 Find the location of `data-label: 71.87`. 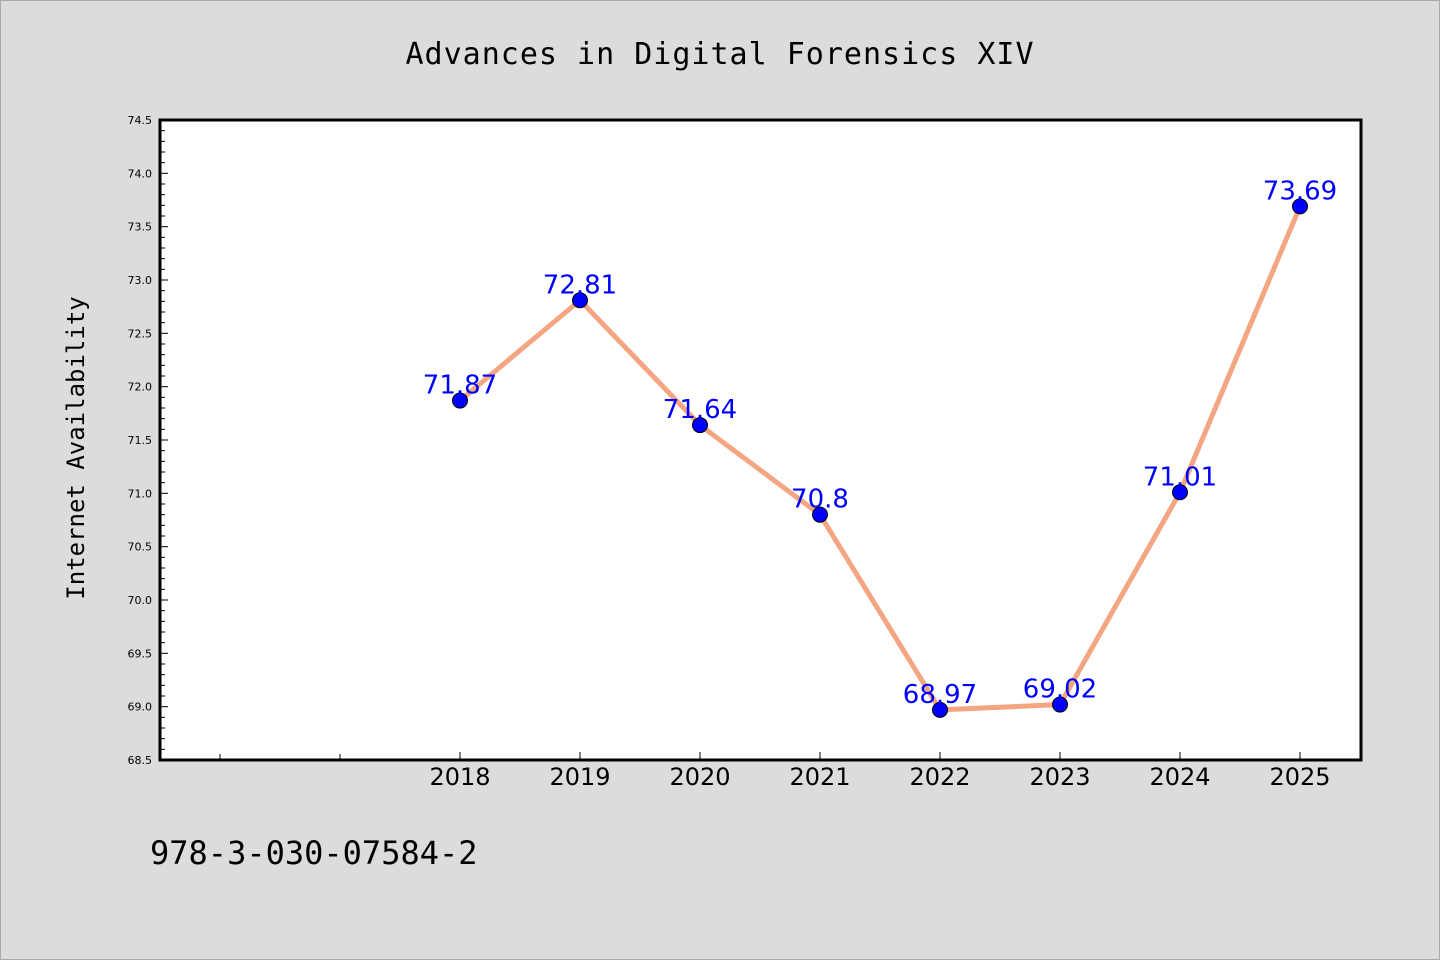

data-label: 71.87 is located at coordinates (460, 386).